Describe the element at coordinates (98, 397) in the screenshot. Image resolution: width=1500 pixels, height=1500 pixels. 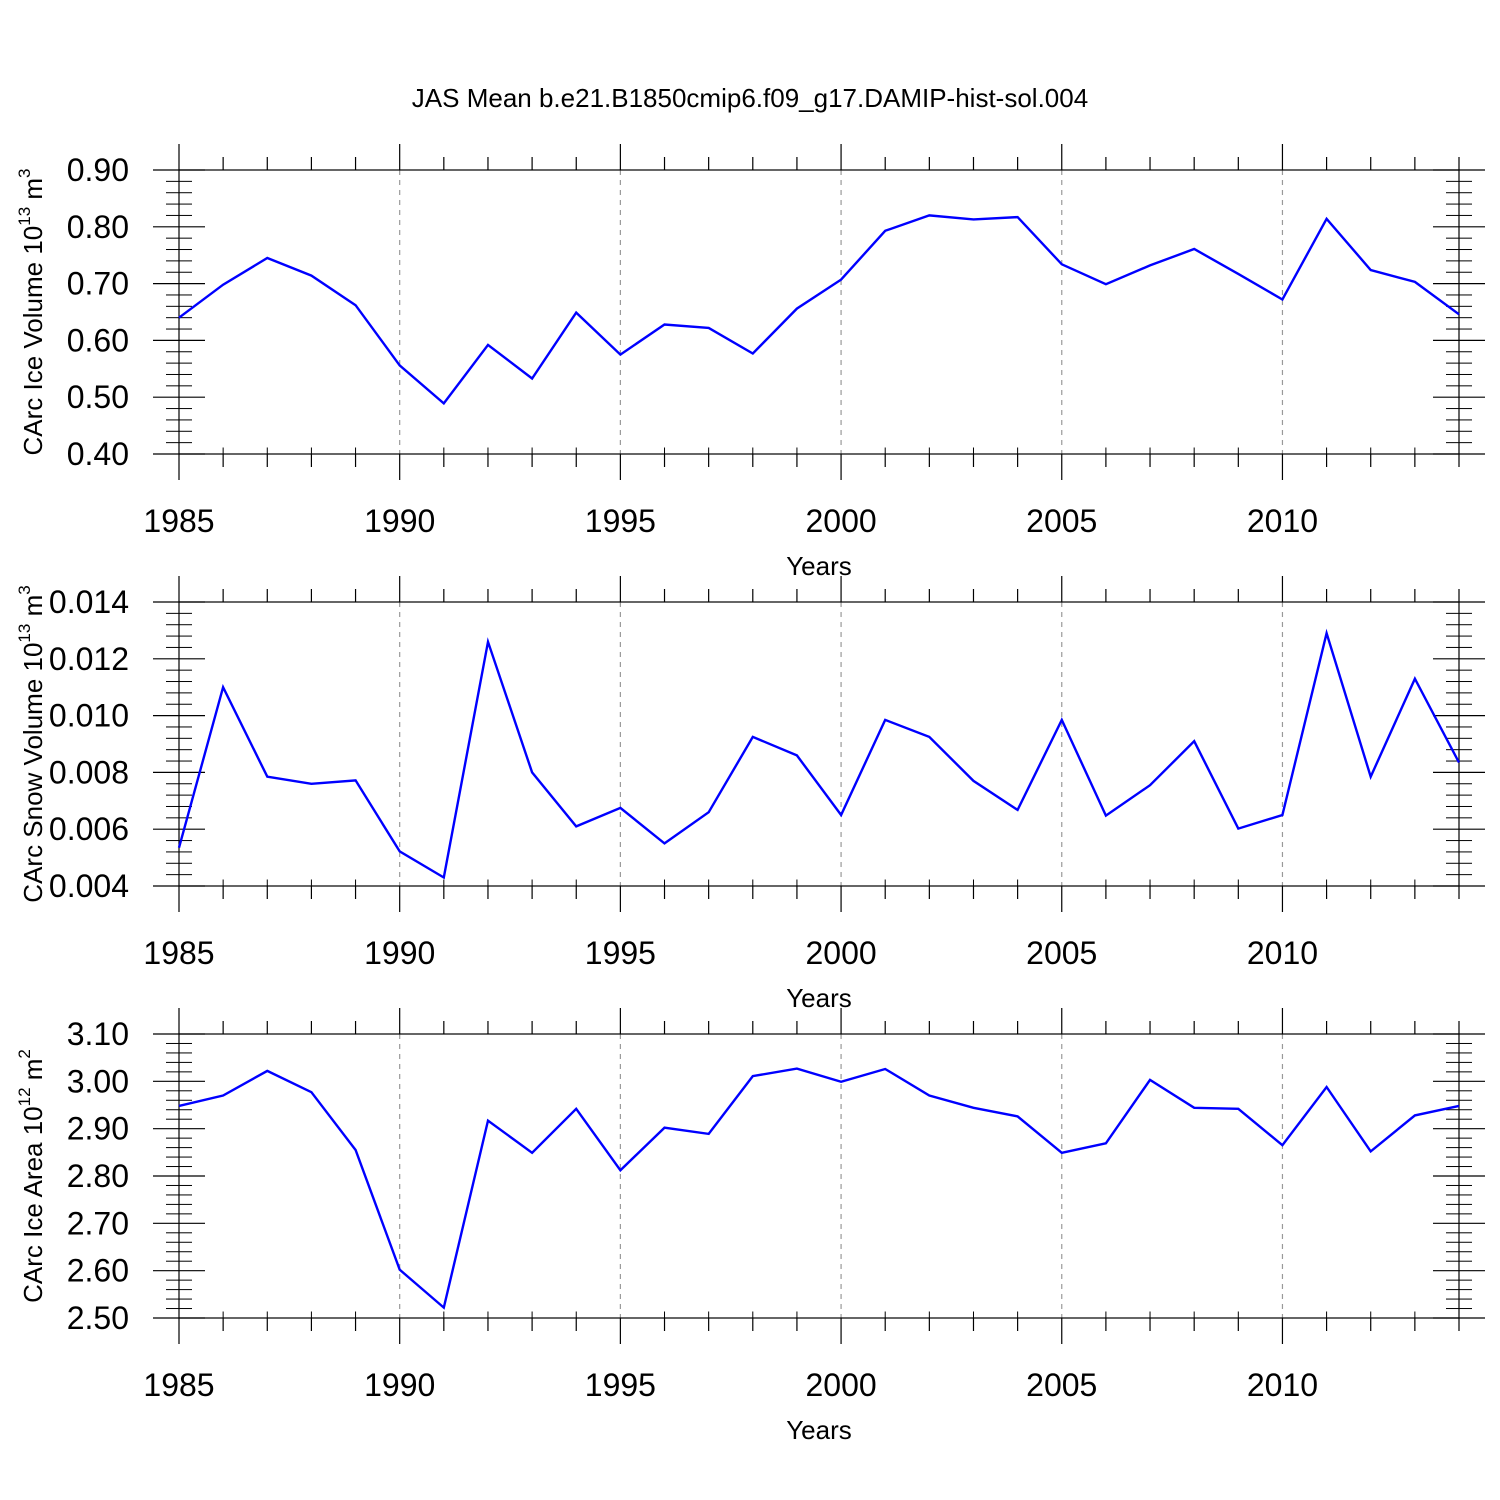
I see `y-tick-label: 0.50` at that location.